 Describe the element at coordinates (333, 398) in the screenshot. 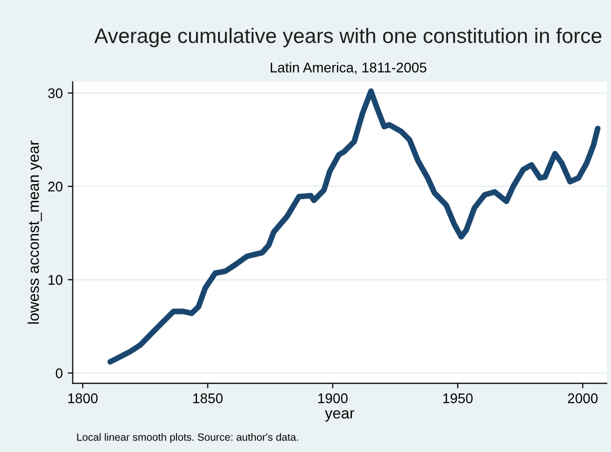

I see `x-tick-label: 1900` at that location.